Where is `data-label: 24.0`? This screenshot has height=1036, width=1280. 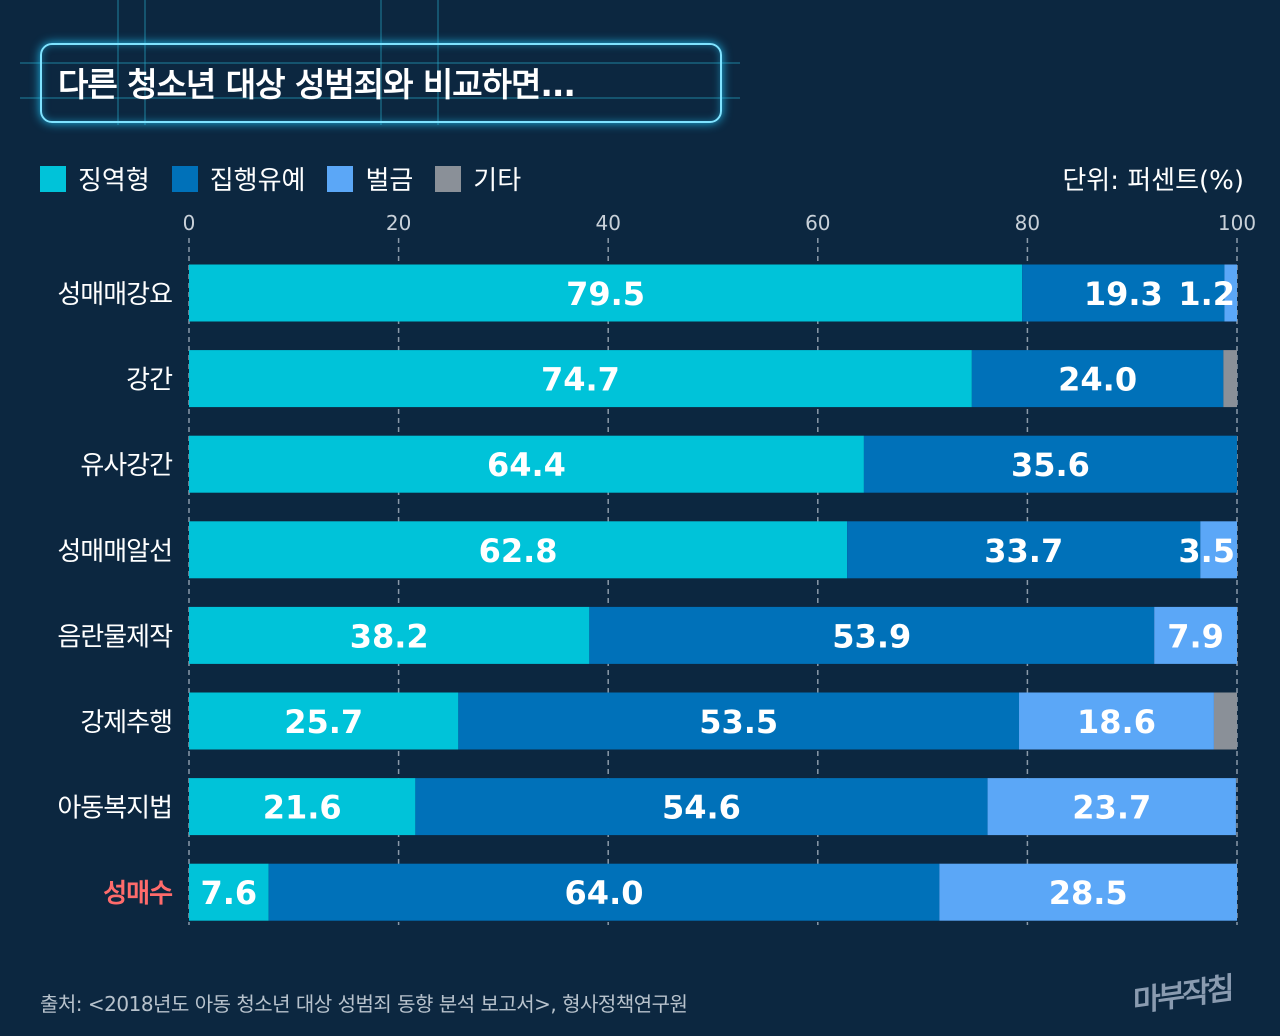
data-label: 24.0 is located at coordinates (1097, 380).